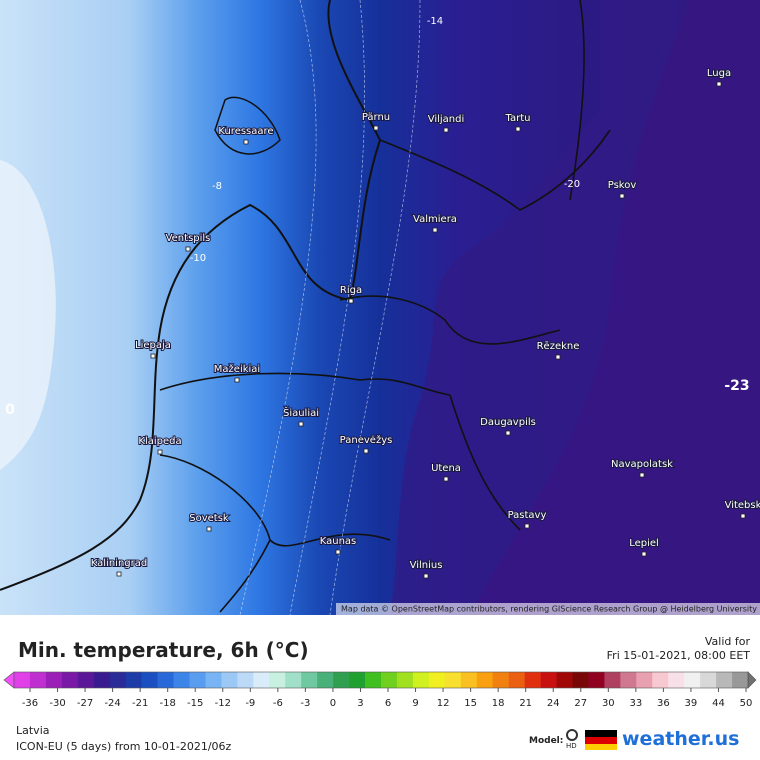 The height and width of the screenshot is (760, 760). Describe the element at coordinates (195, 703) in the screenshot. I see `colorbar-tick-label: -15` at that location.